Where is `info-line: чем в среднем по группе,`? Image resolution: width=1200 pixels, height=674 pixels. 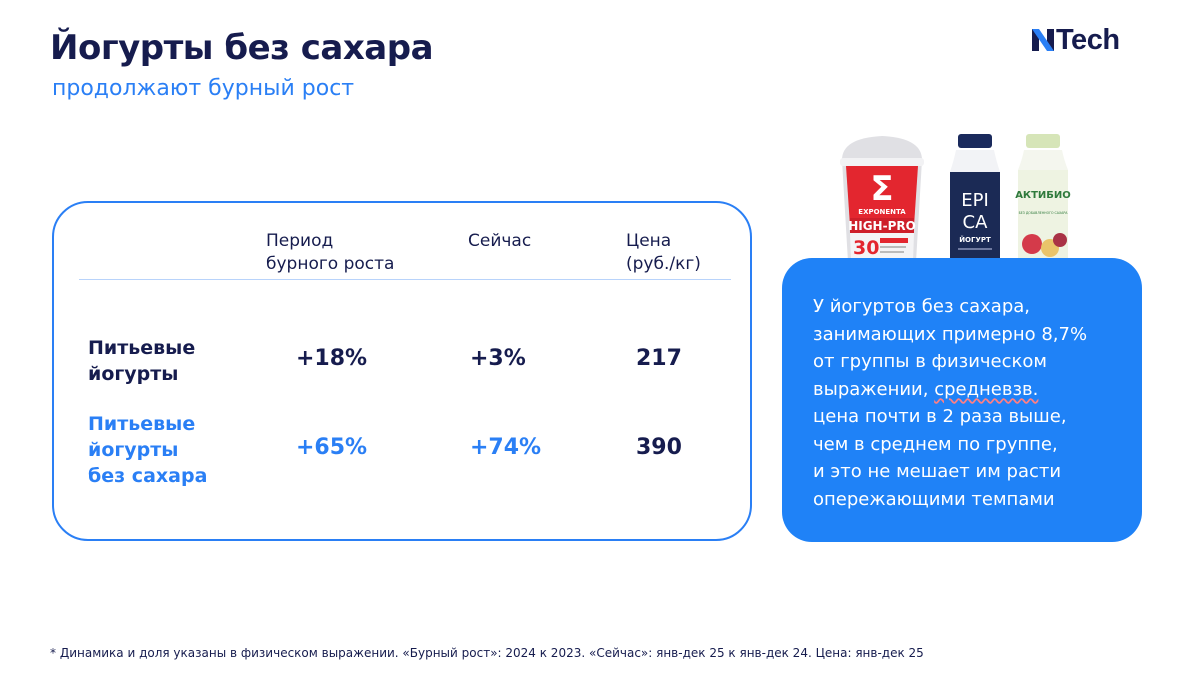
info-line: чем в среднем по группе, is located at coordinates (935, 444).